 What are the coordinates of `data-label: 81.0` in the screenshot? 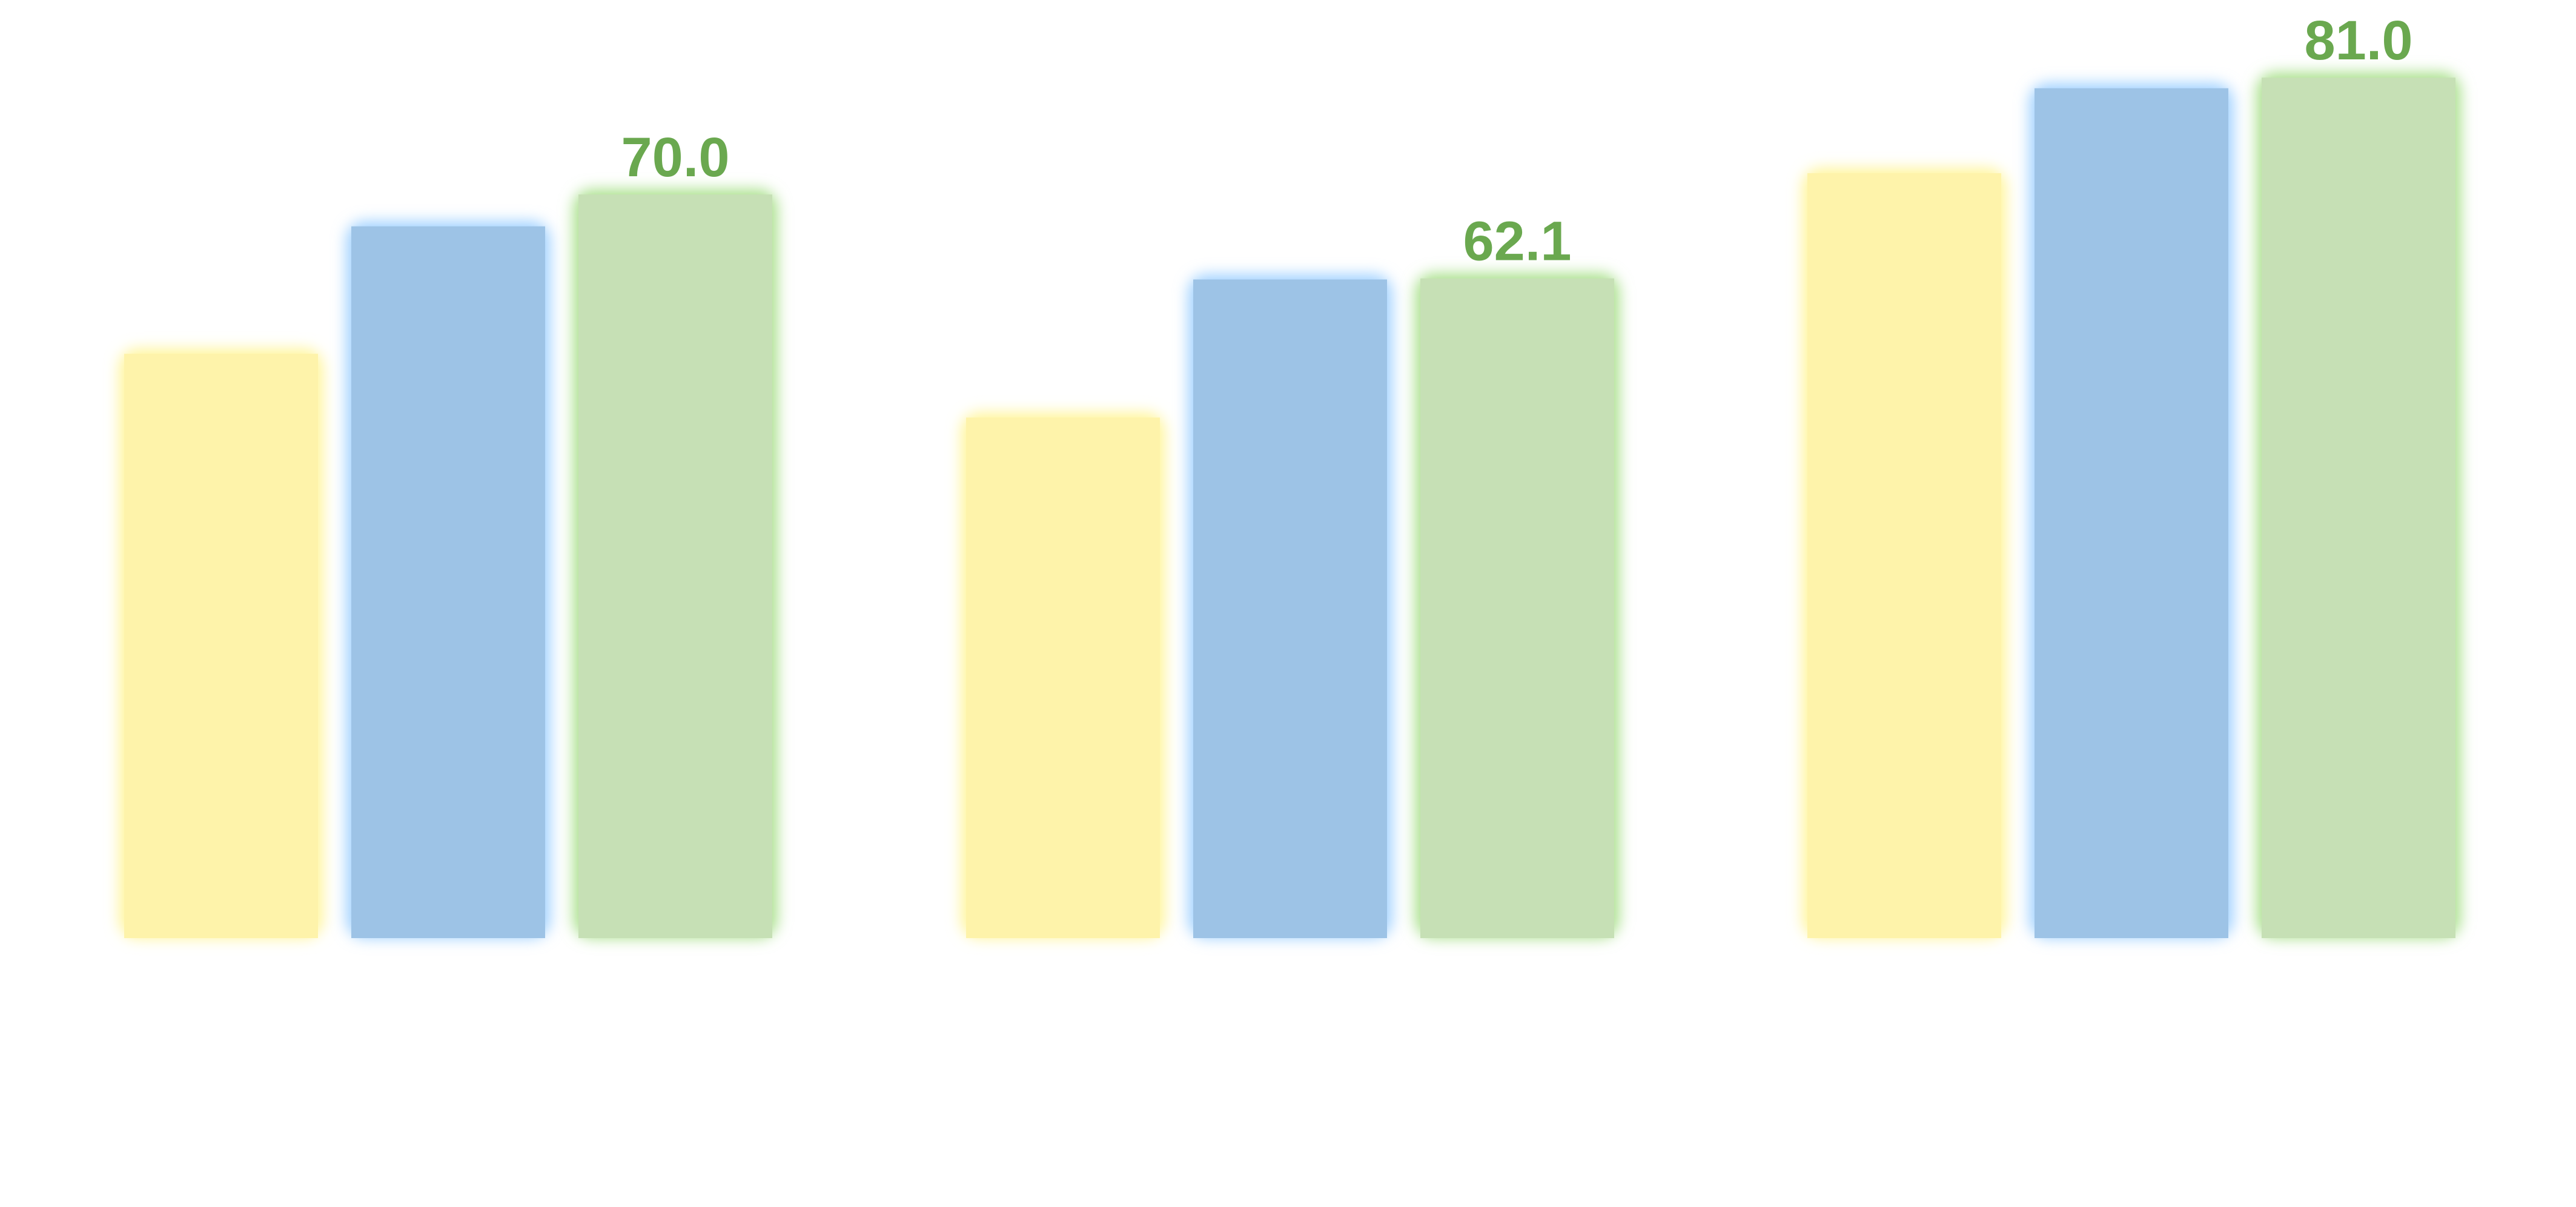 It's located at (2358, 40).